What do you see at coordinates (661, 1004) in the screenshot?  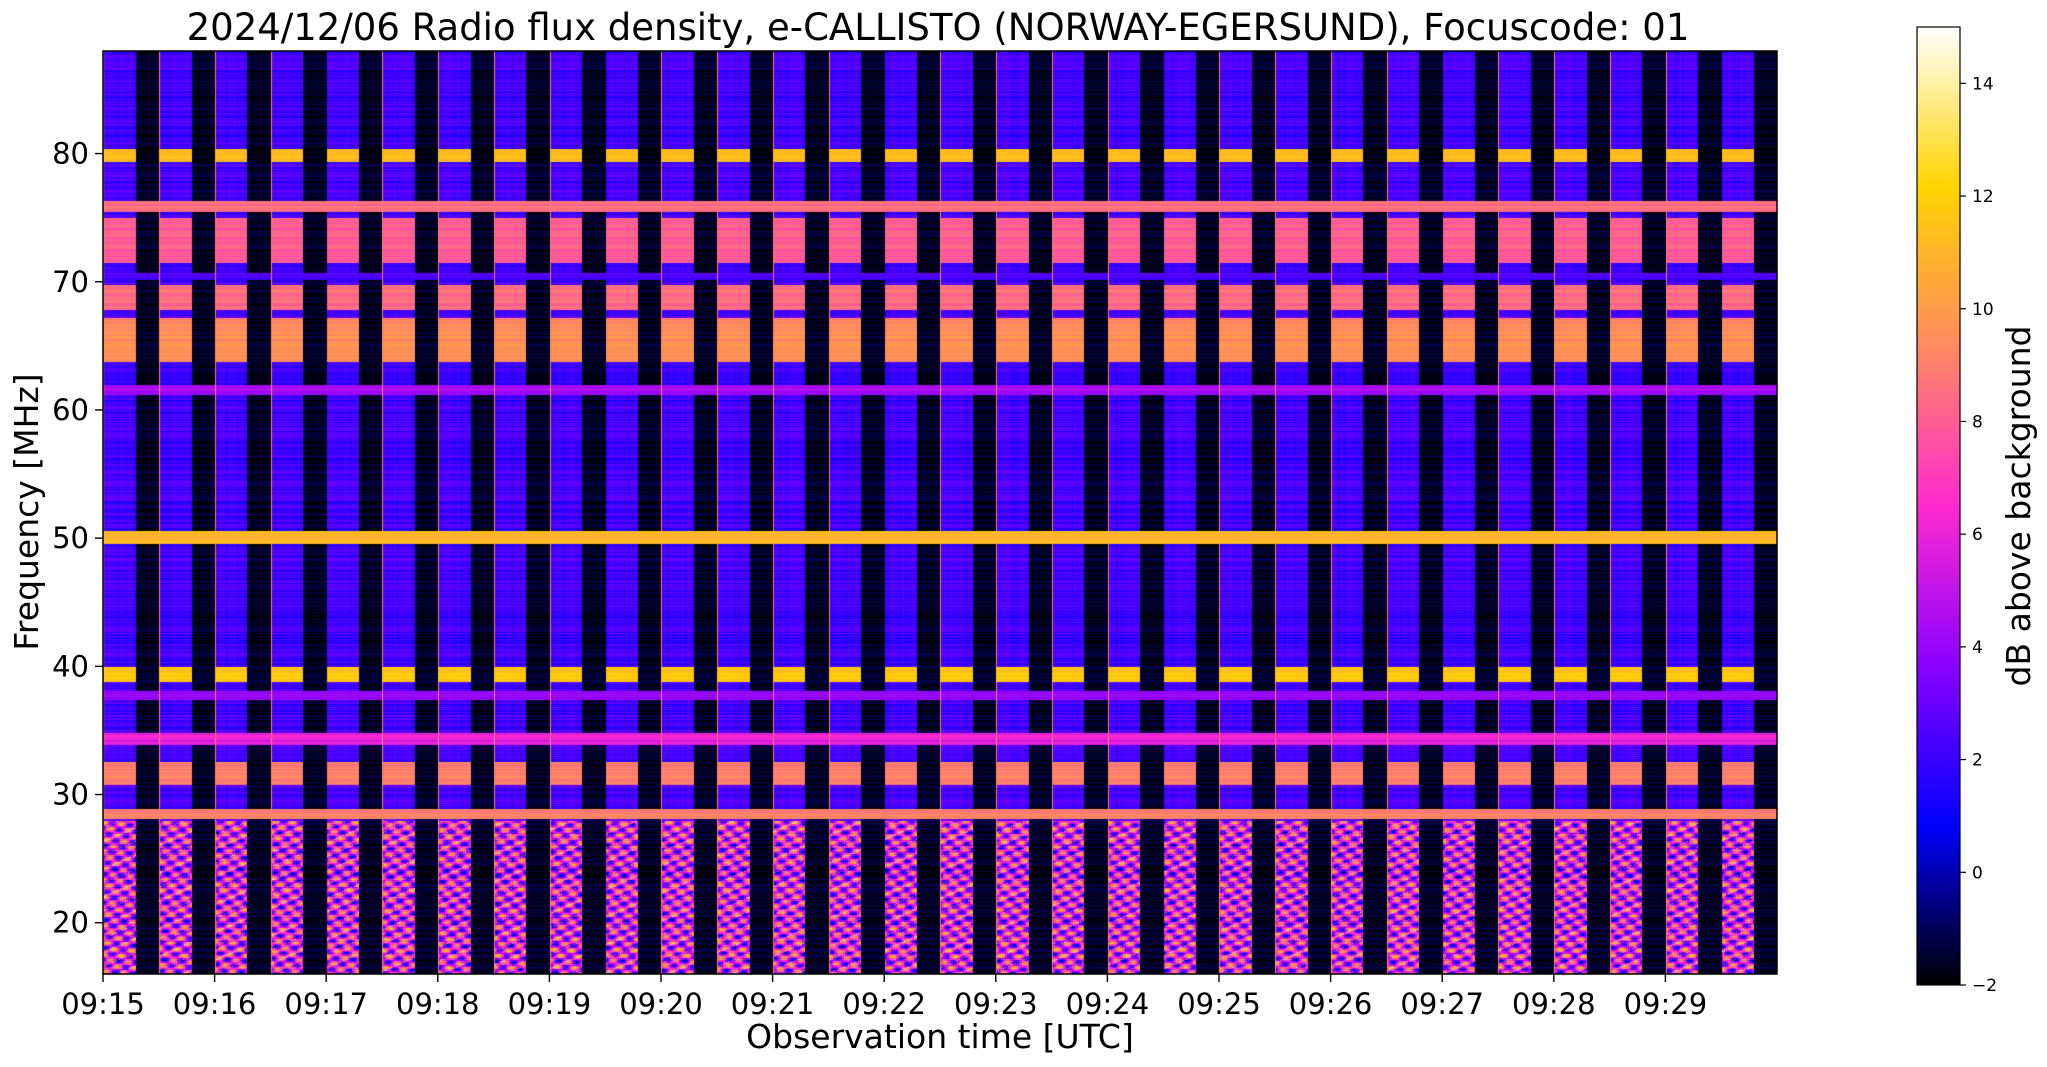 I see `x-tick-label: 09:20` at bounding box center [661, 1004].